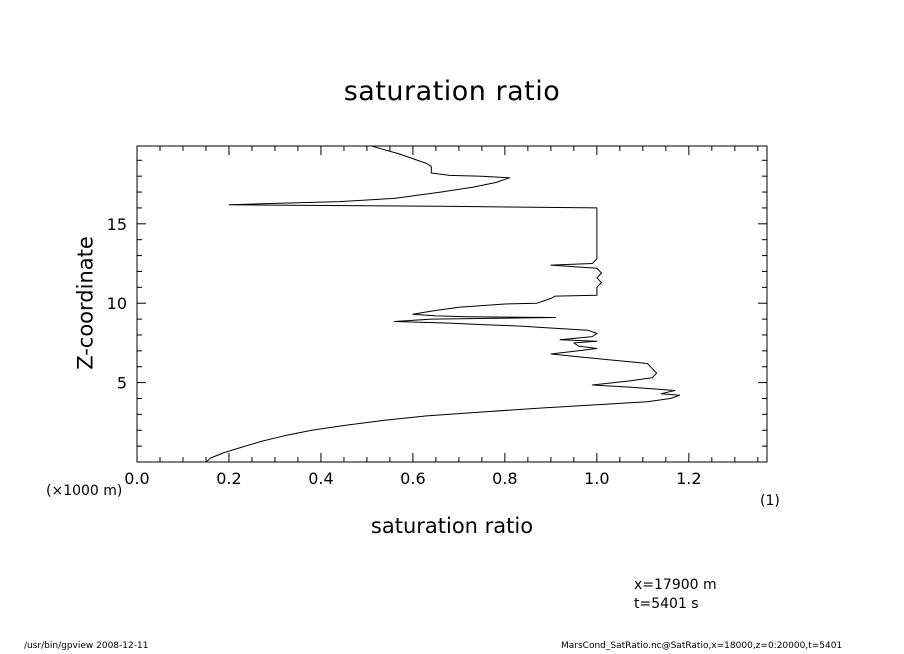 The width and height of the screenshot is (904, 654). Describe the element at coordinates (136, 478) in the screenshot. I see `x-tick-label: 0.0` at that location.